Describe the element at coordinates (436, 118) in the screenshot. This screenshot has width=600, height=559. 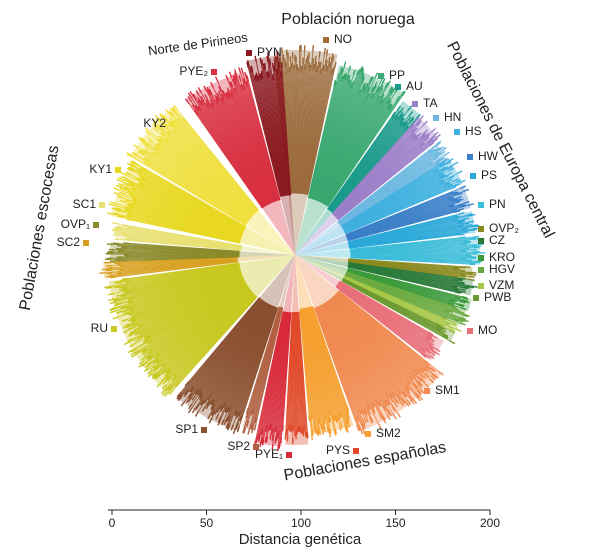
I see `population-marker` at that location.